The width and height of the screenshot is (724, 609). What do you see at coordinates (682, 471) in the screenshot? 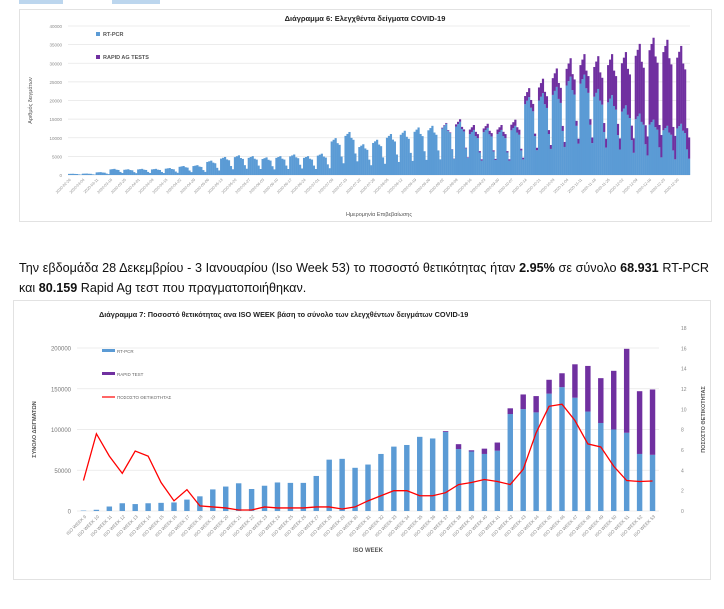
I see `y-right-tick-label: 4` at bounding box center [682, 471].